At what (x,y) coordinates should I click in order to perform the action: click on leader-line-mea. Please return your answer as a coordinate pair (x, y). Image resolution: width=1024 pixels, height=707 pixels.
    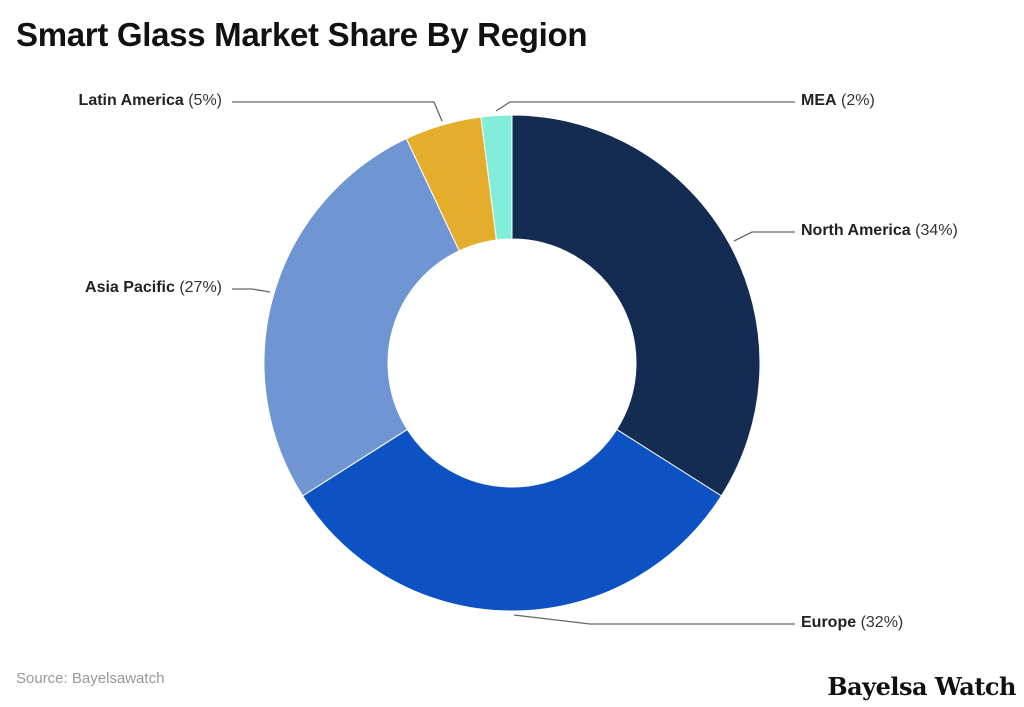
    Looking at the image, I should click on (645, 106).